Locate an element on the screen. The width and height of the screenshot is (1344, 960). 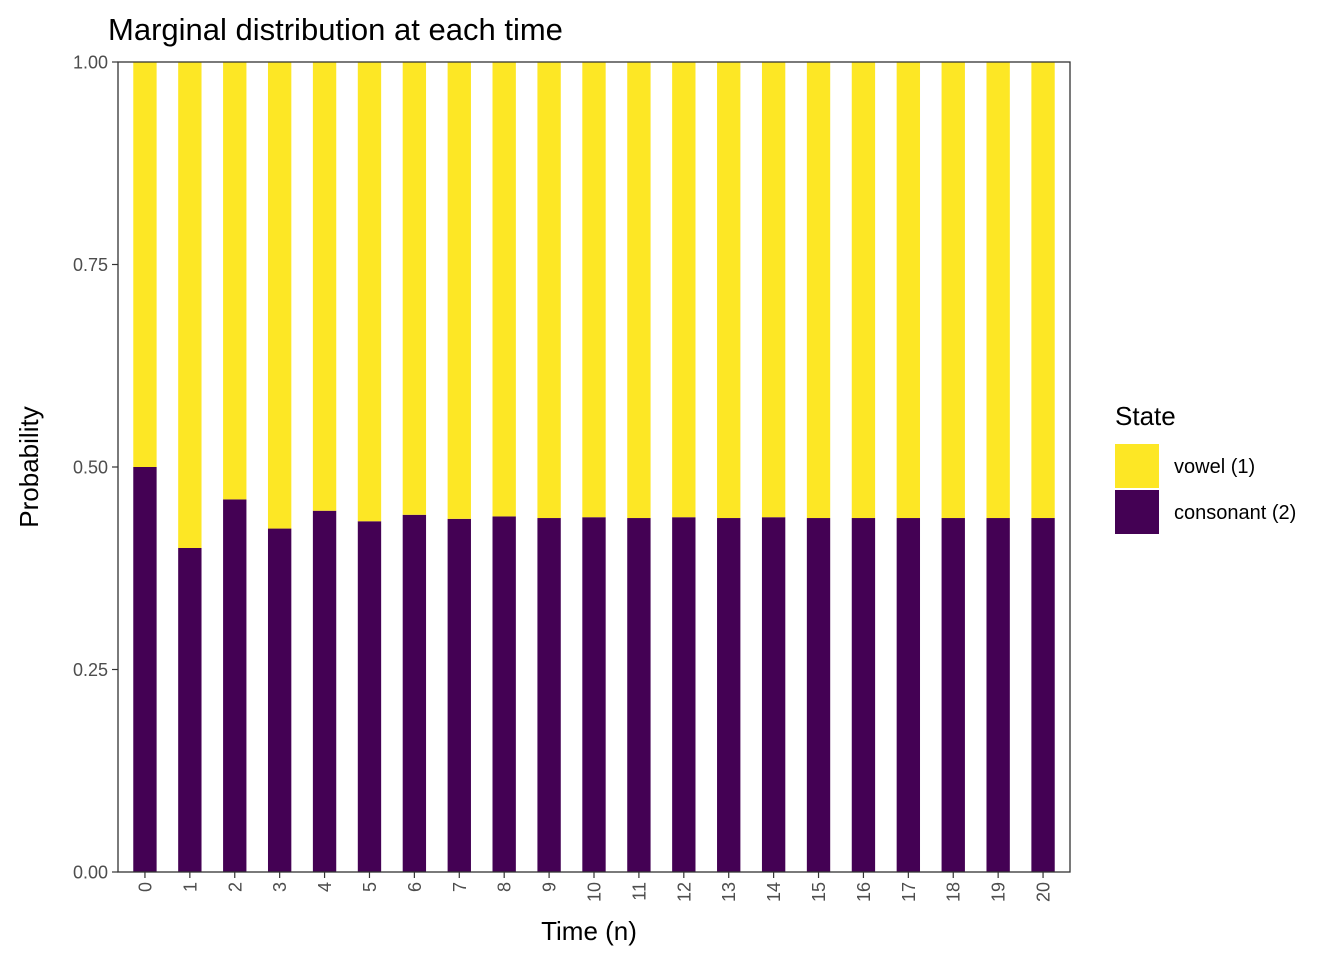
y-tick-label: 1.00 is located at coordinates (90, 63).